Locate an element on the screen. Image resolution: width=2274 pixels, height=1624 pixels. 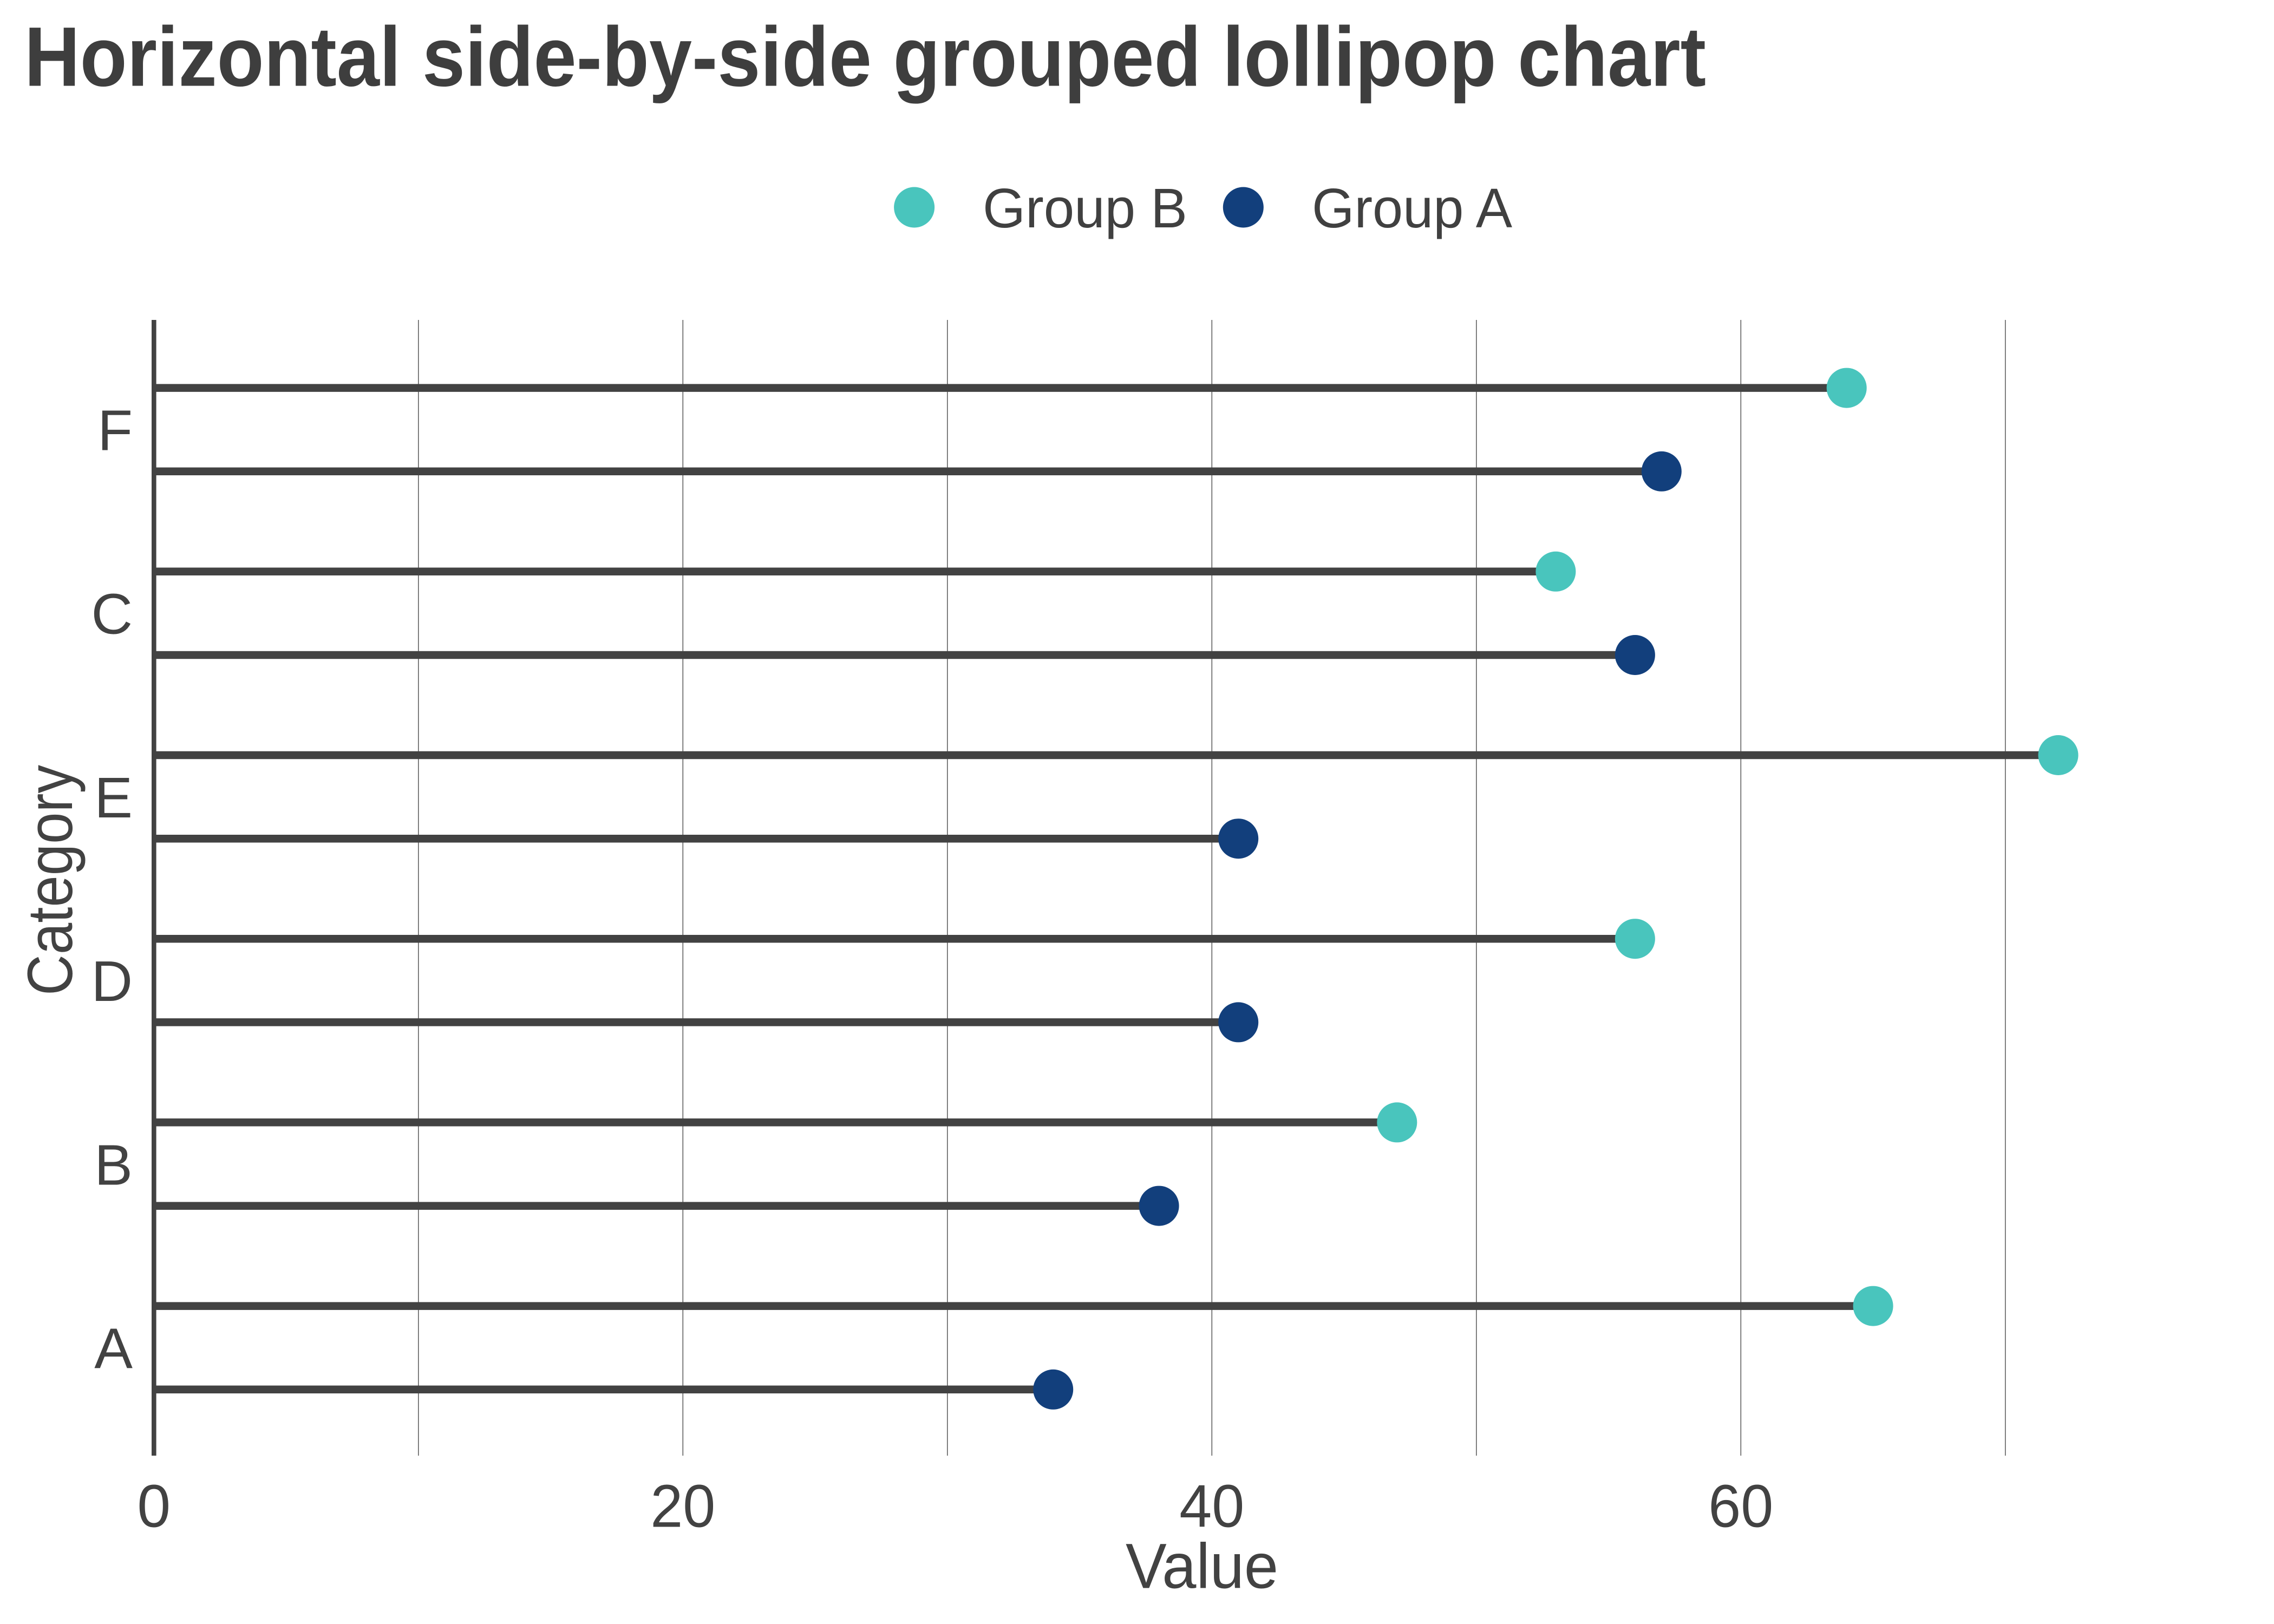
svg-text: E is located at coordinates (114, 798).